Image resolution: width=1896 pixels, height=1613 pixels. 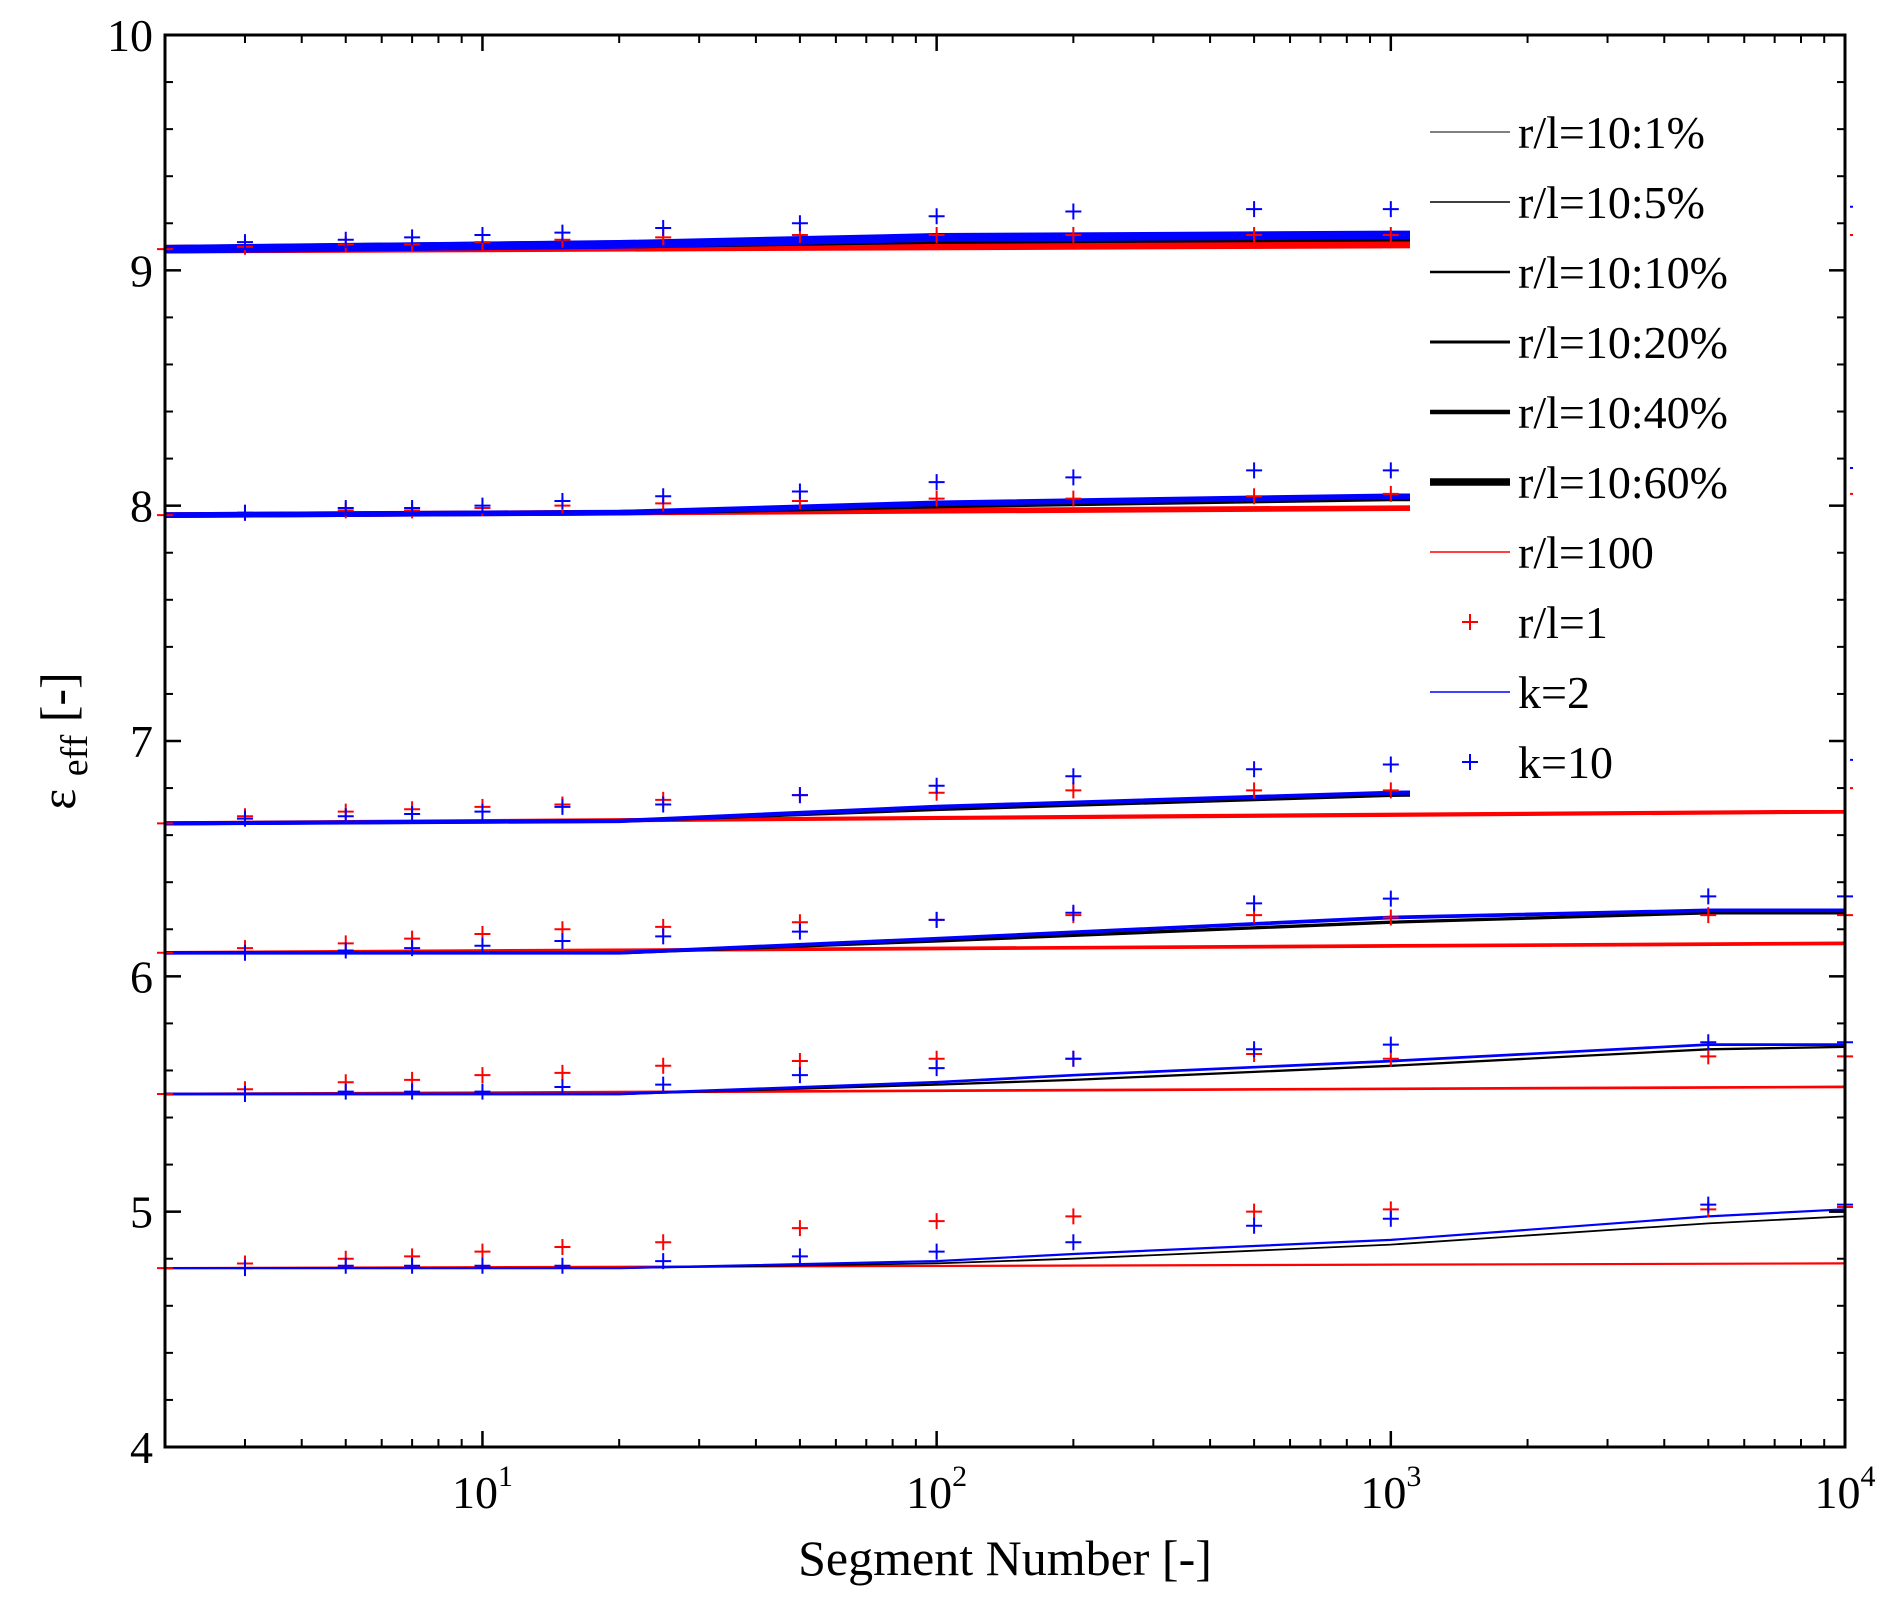 I want to click on legend-label: r/l=100, so click(x=1586, y=552).